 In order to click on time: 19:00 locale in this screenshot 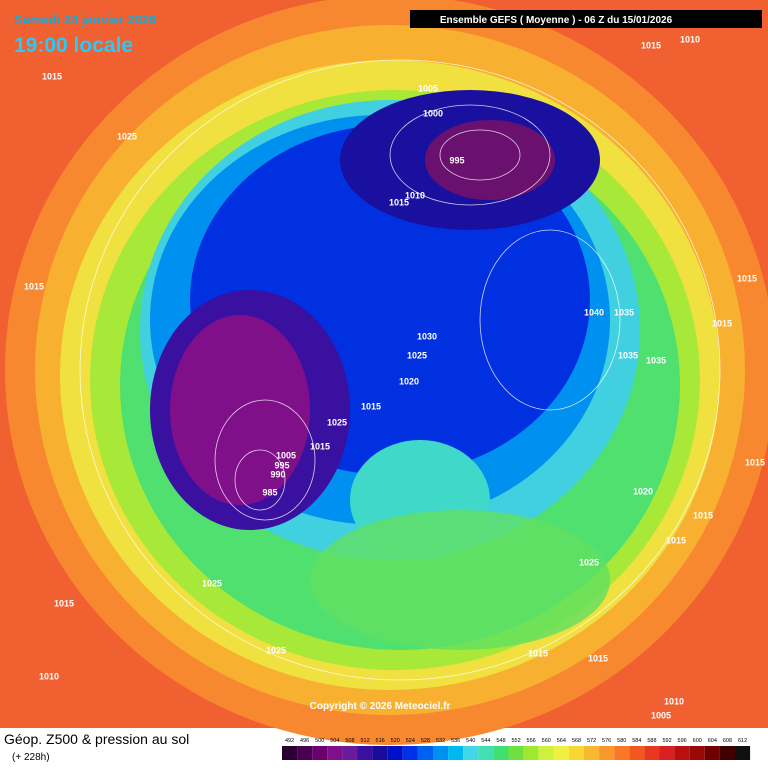, I will do `click(73, 45)`.